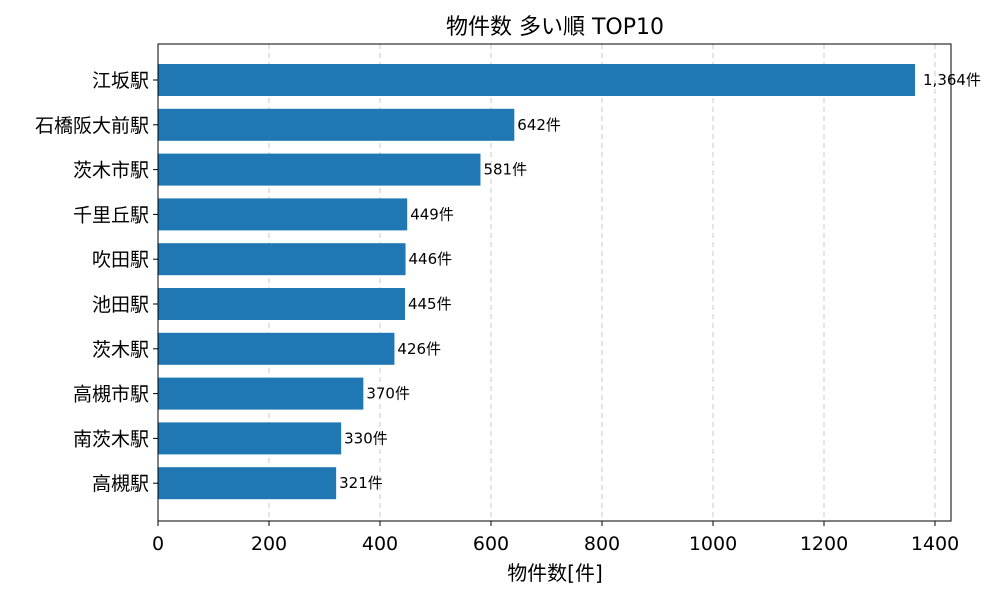  What do you see at coordinates (539, 125) in the screenshot?
I see `bar-value-label: 642件` at bounding box center [539, 125].